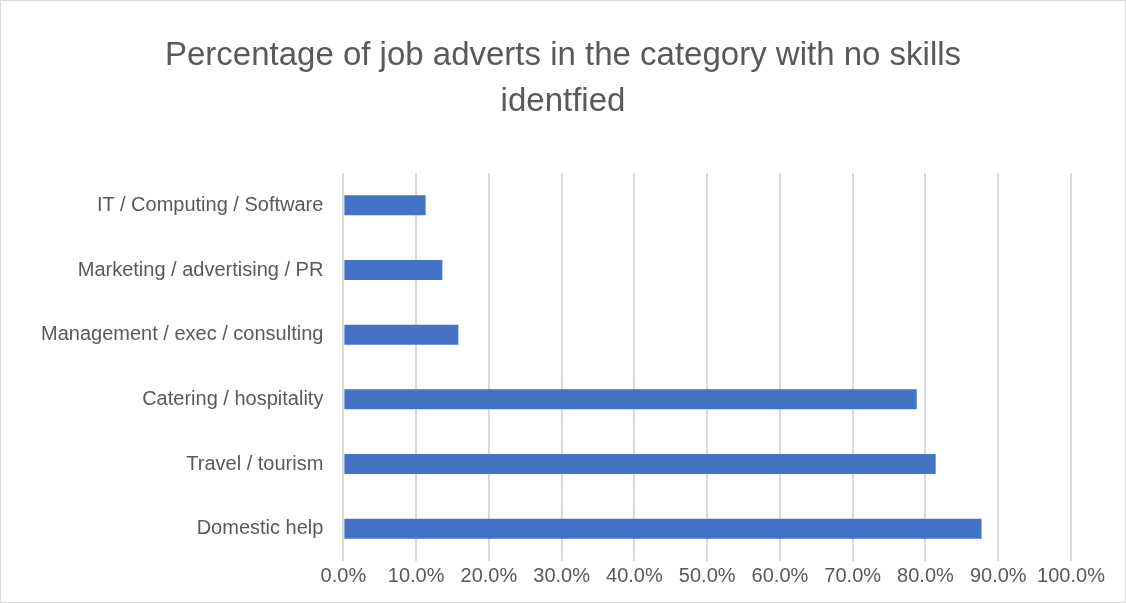 The height and width of the screenshot is (603, 1126). What do you see at coordinates (182, 333) in the screenshot?
I see `y-tick-label: Management / exec / consulting` at bounding box center [182, 333].